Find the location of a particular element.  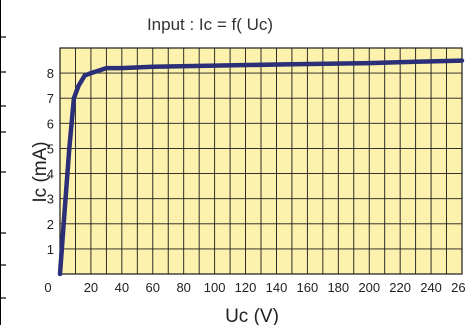

y-tick-labels: 1 2 3 4 5 6 7 8 is located at coordinates (50, 161).